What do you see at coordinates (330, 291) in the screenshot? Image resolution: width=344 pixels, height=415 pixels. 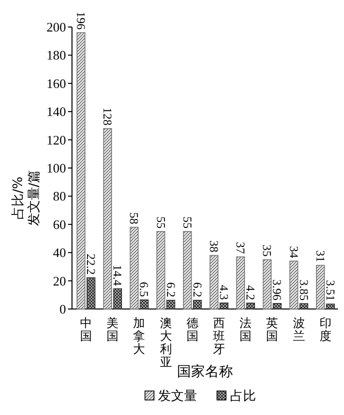 I see `data-label: 3.51` at bounding box center [330, 291].